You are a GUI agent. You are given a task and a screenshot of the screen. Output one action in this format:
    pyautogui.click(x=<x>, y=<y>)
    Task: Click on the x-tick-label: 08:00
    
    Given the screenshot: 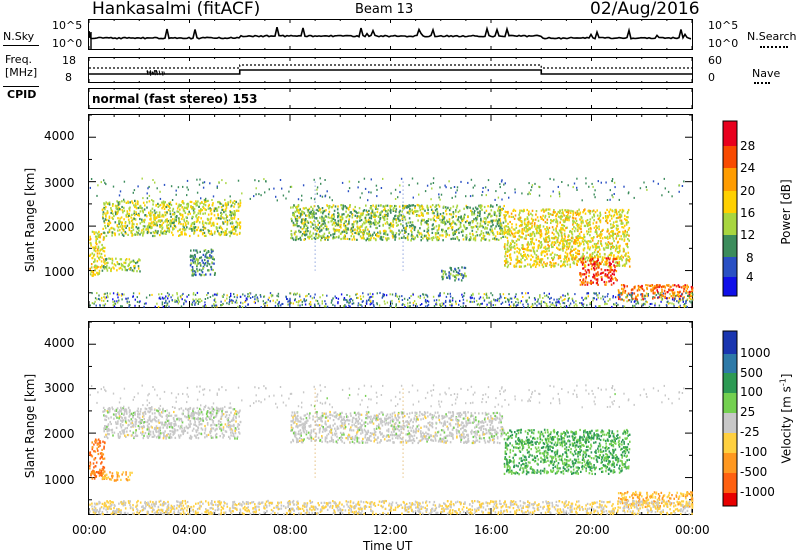 What is the action you would take?
    pyautogui.click(x=290, y=530)
    